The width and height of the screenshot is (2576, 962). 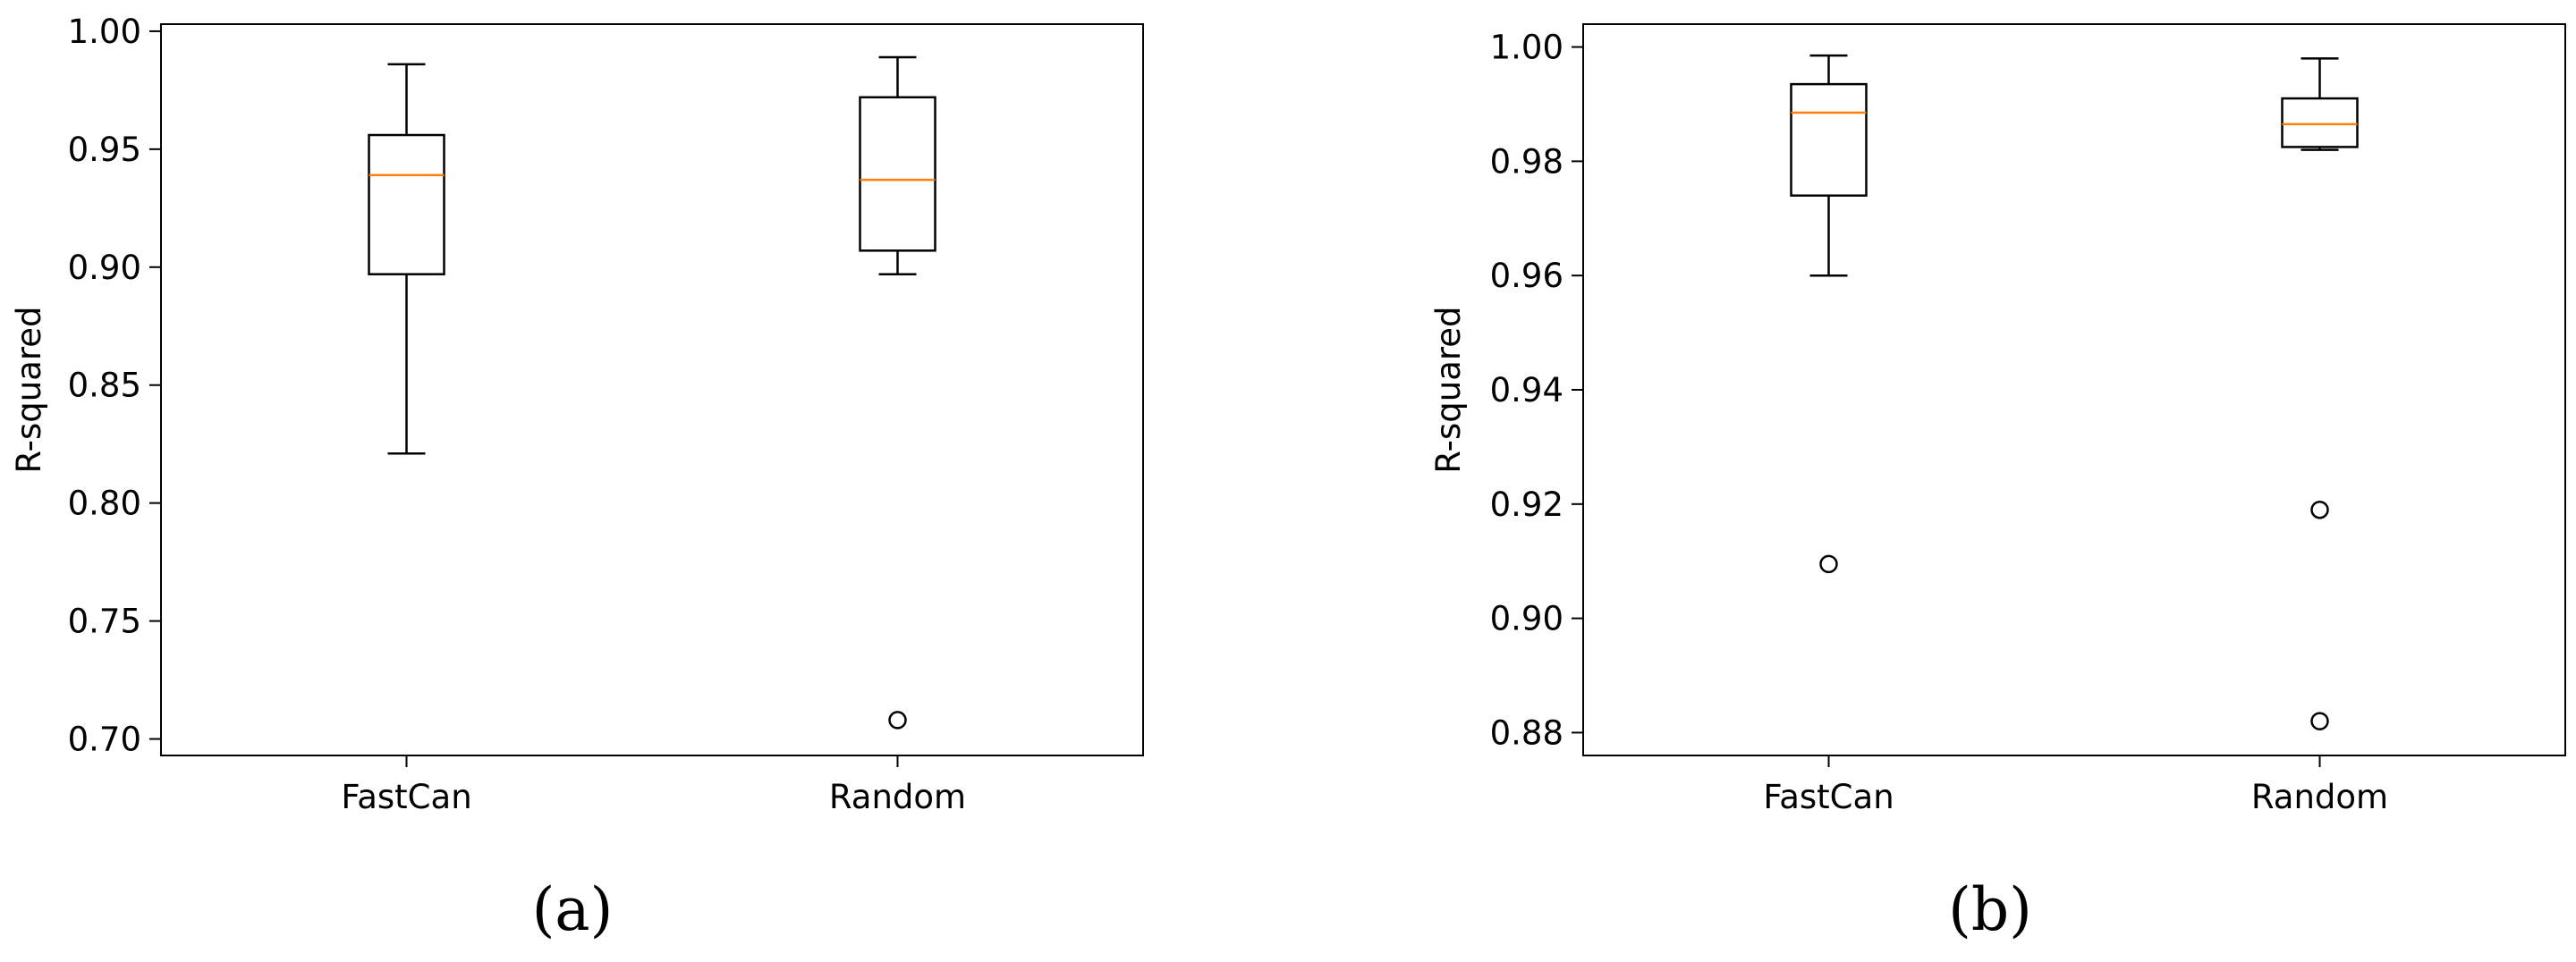 I want to click on y-tick-label: 0.70, so click(x=104, y=740).